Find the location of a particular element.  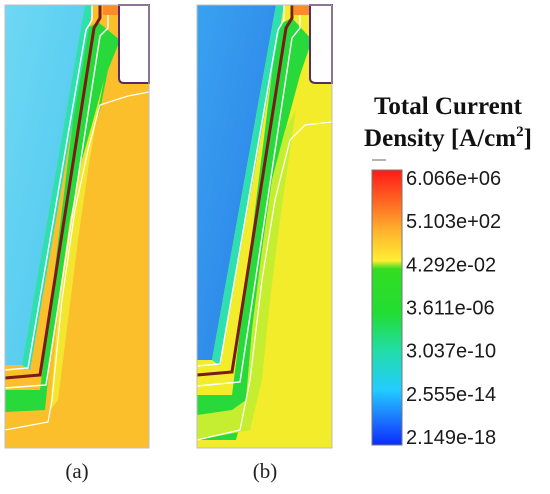

panel-a-oxide-line is located at coordinates (53, 192).